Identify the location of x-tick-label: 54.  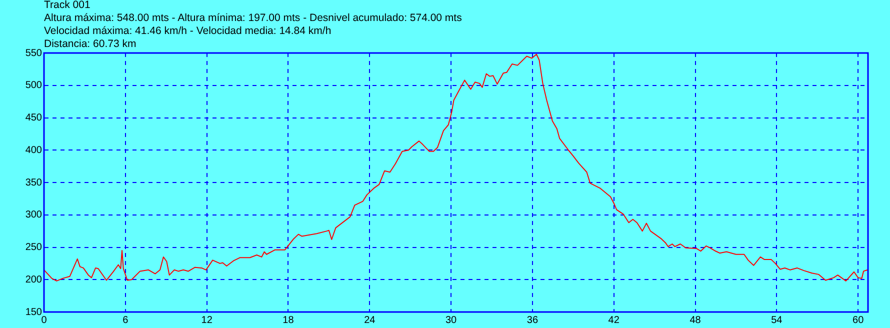
(777, 320).